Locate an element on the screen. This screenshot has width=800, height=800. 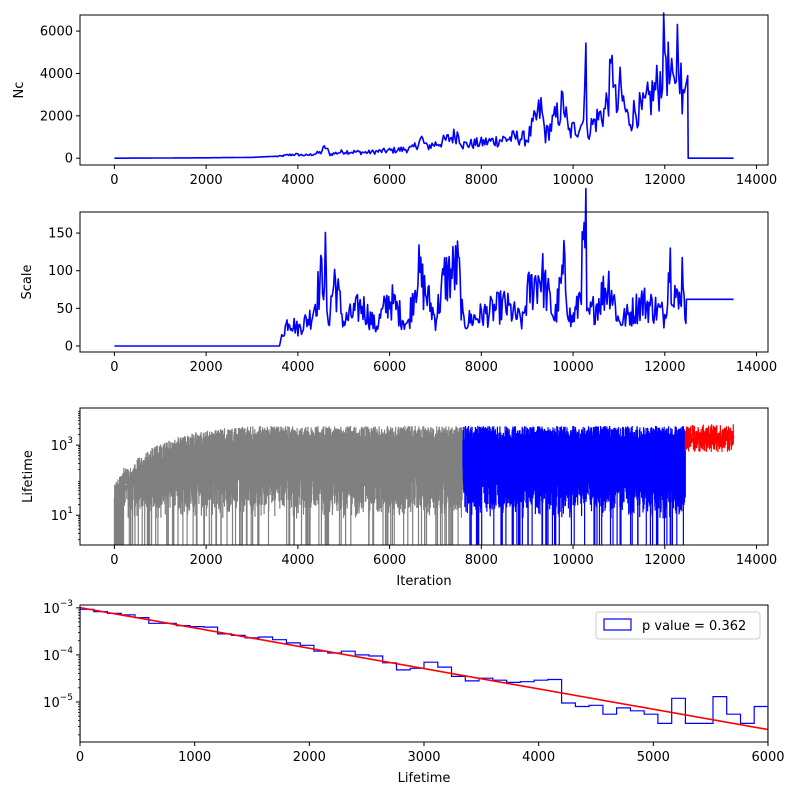
y-tick-label: 103 is located at coordinates (62, 445).